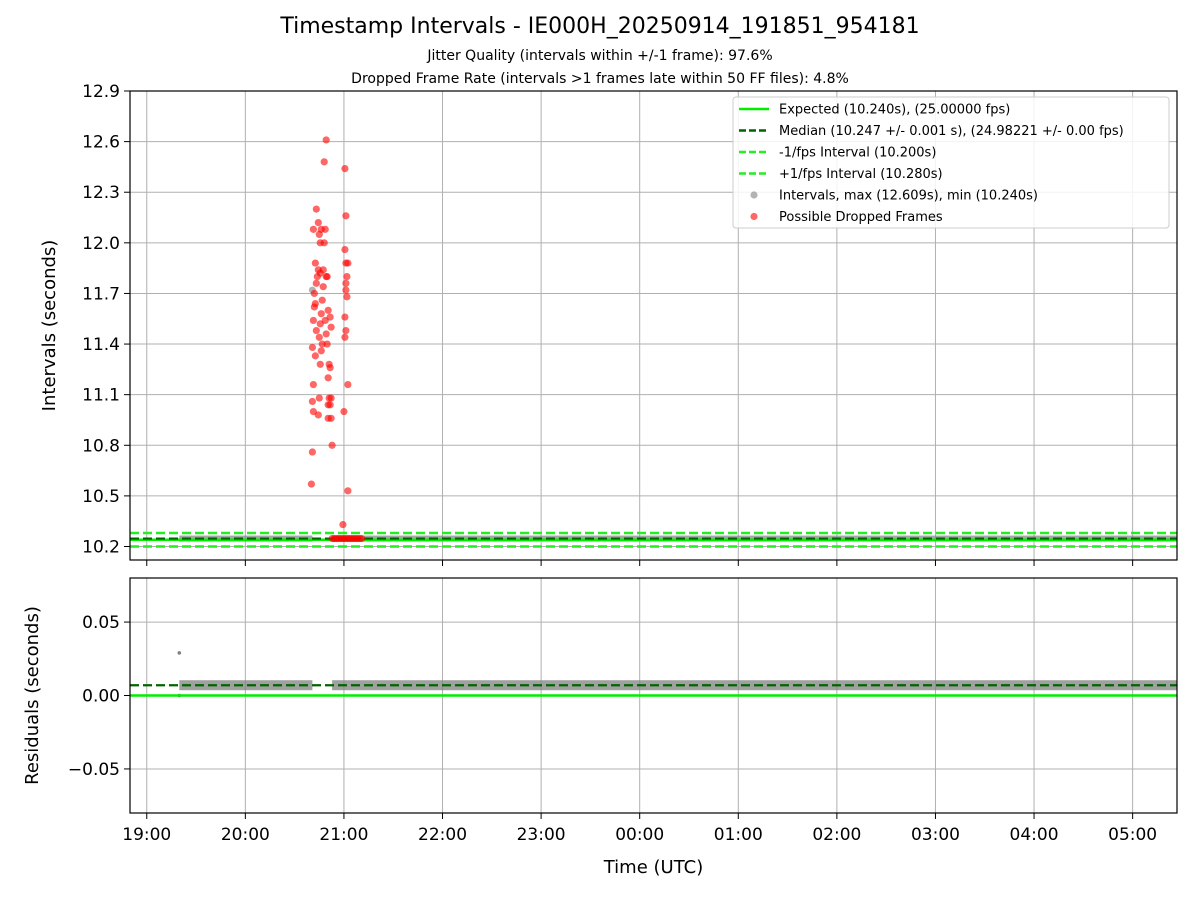  Describe the element at coordinates (836, 835) in the screenshot. I see `x-tick-label: 02:00` at that location.